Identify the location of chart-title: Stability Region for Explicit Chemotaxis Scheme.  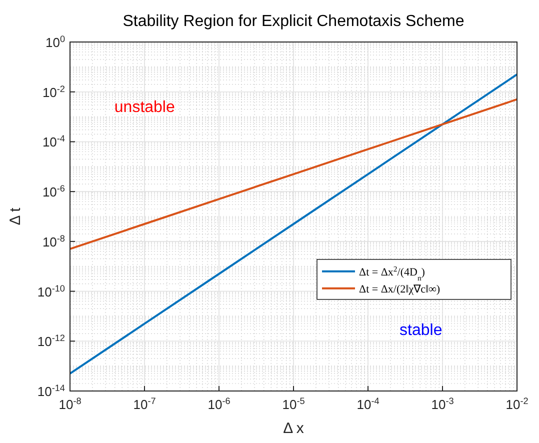
(293, 21).